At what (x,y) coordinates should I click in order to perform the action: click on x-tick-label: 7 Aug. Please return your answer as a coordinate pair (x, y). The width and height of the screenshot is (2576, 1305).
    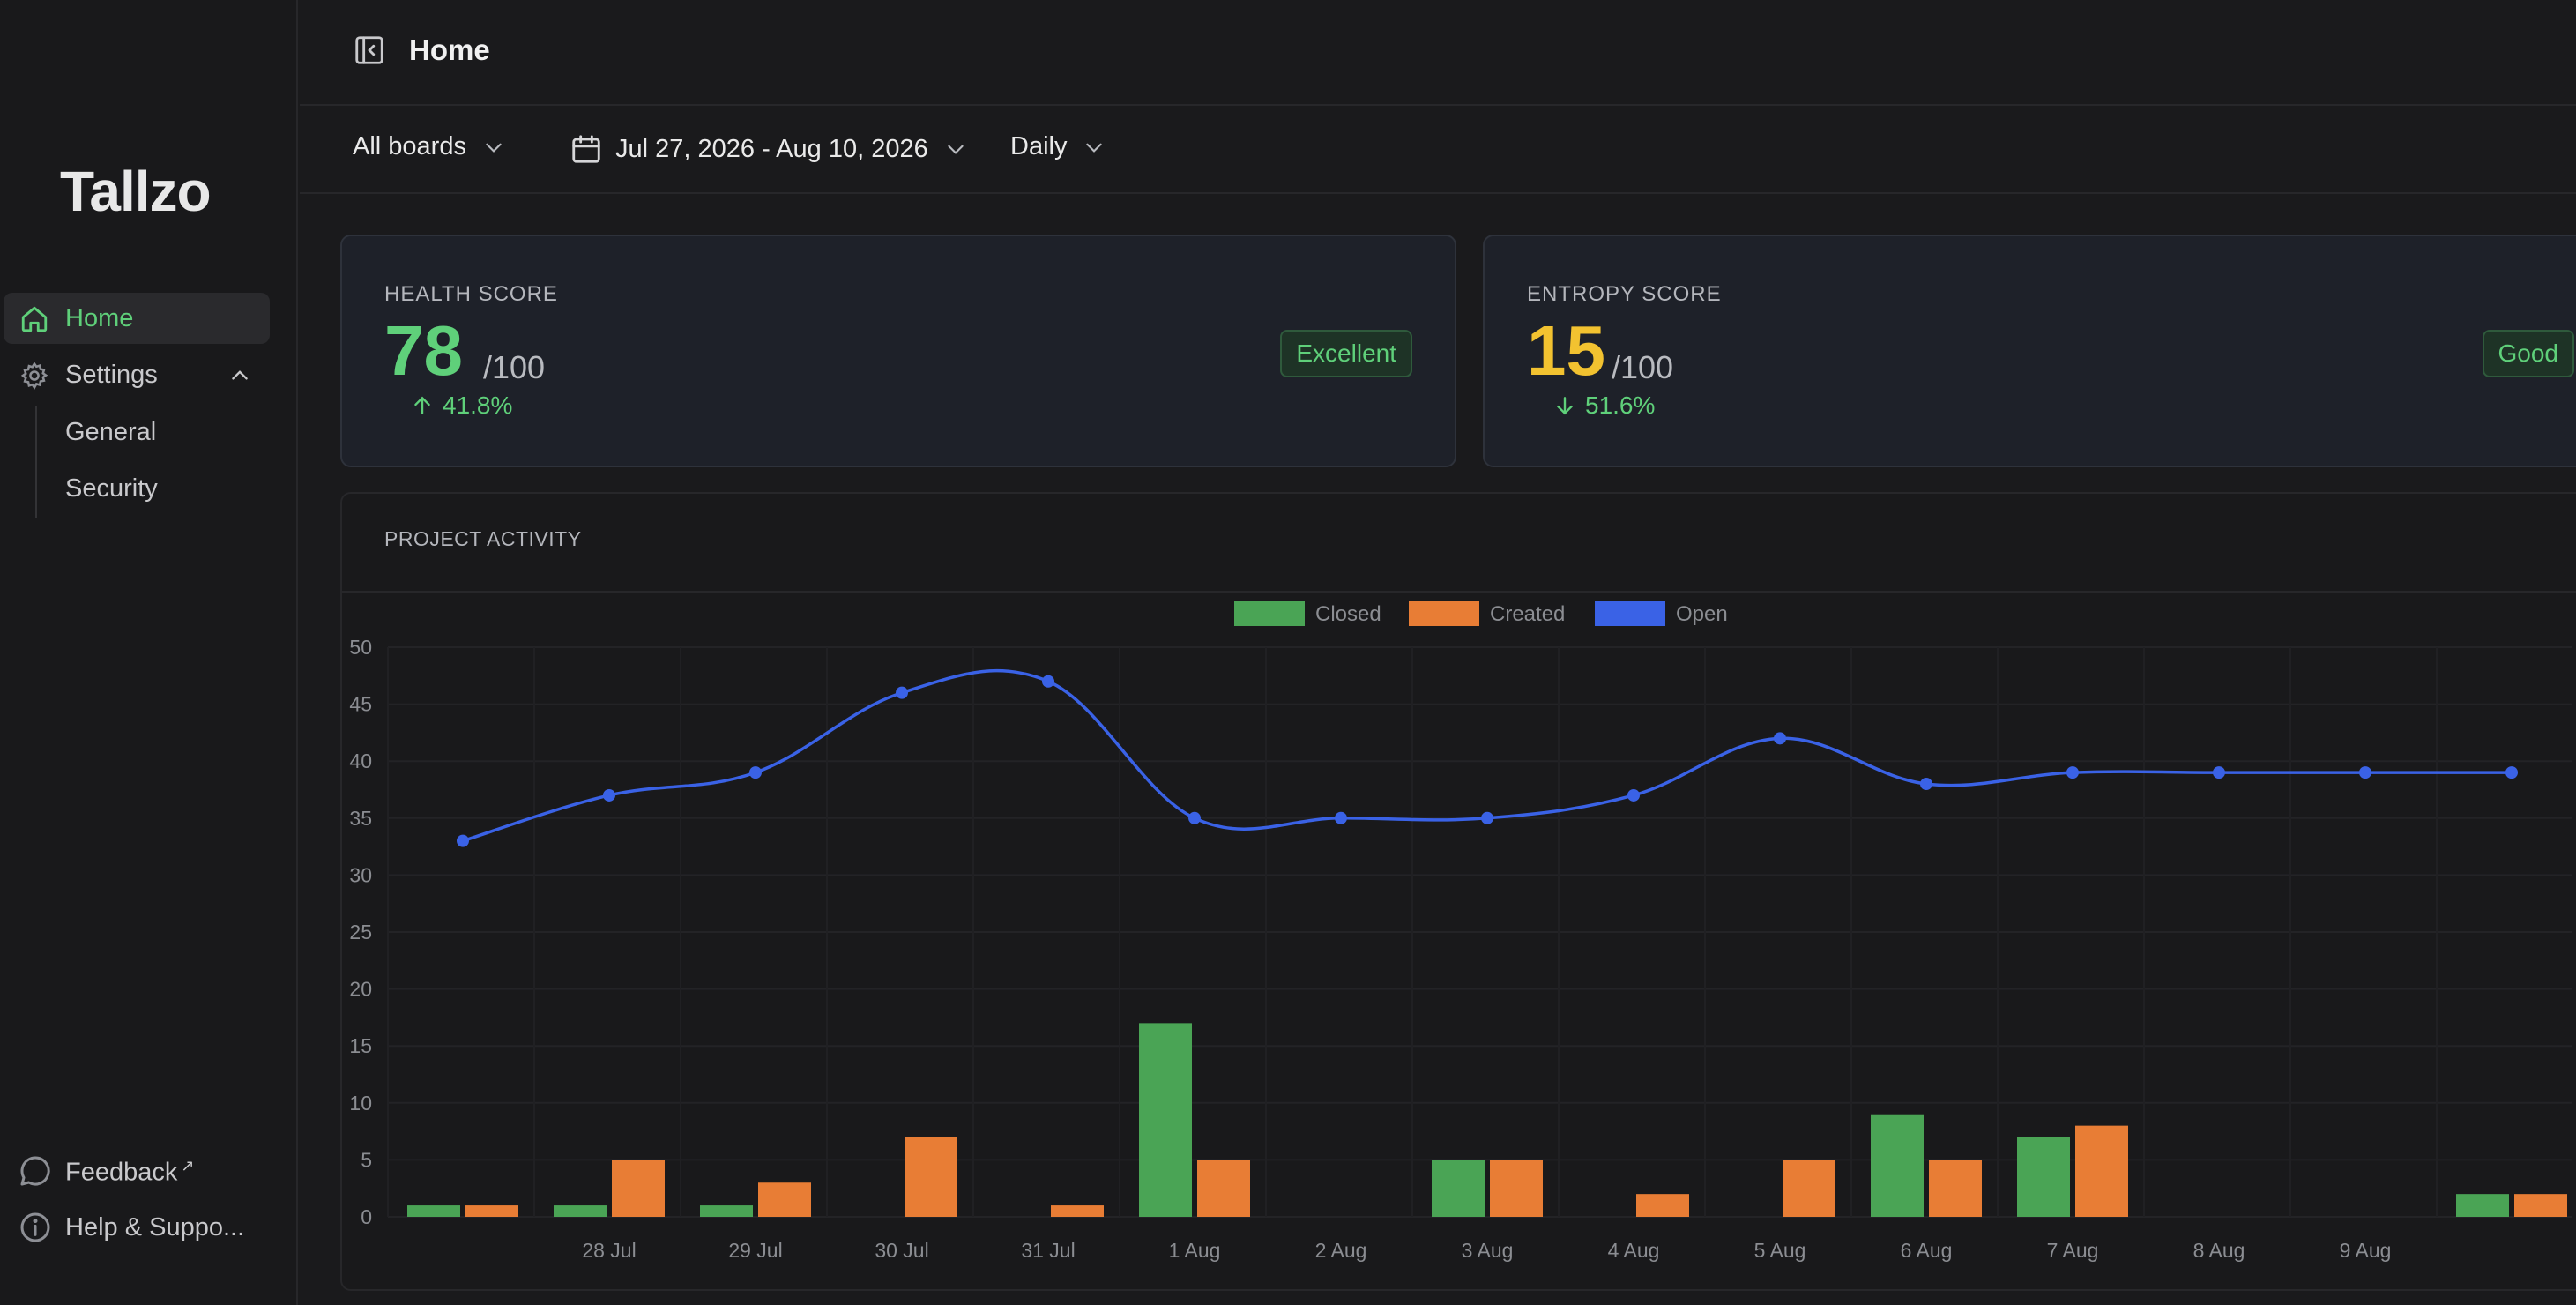
    Looking at the image, I should click on (2073, 1250).